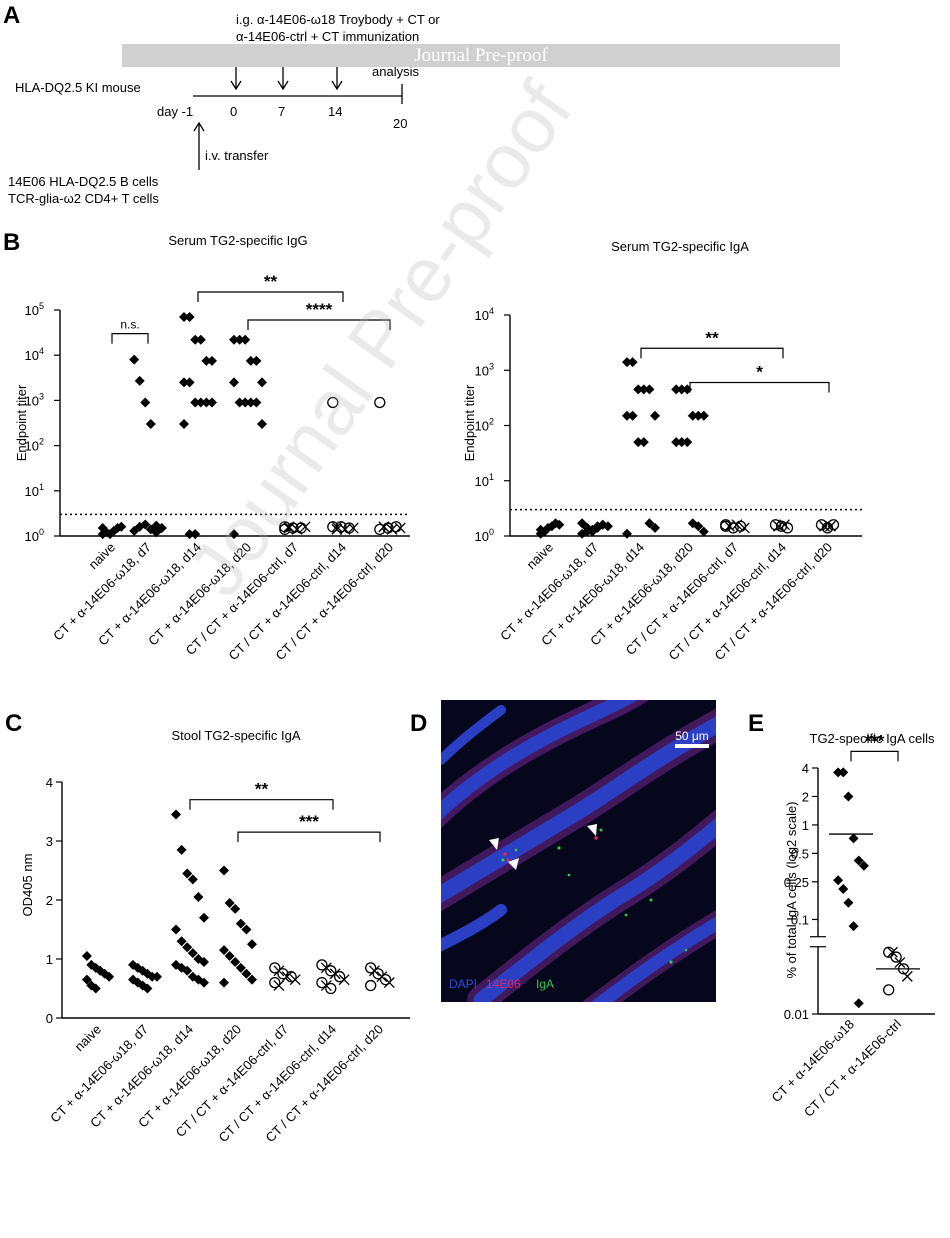  What do you see at coordinates (88, 1038) in the screenshot?
I see `group-label: naive` at bounding box center [88, 1038].